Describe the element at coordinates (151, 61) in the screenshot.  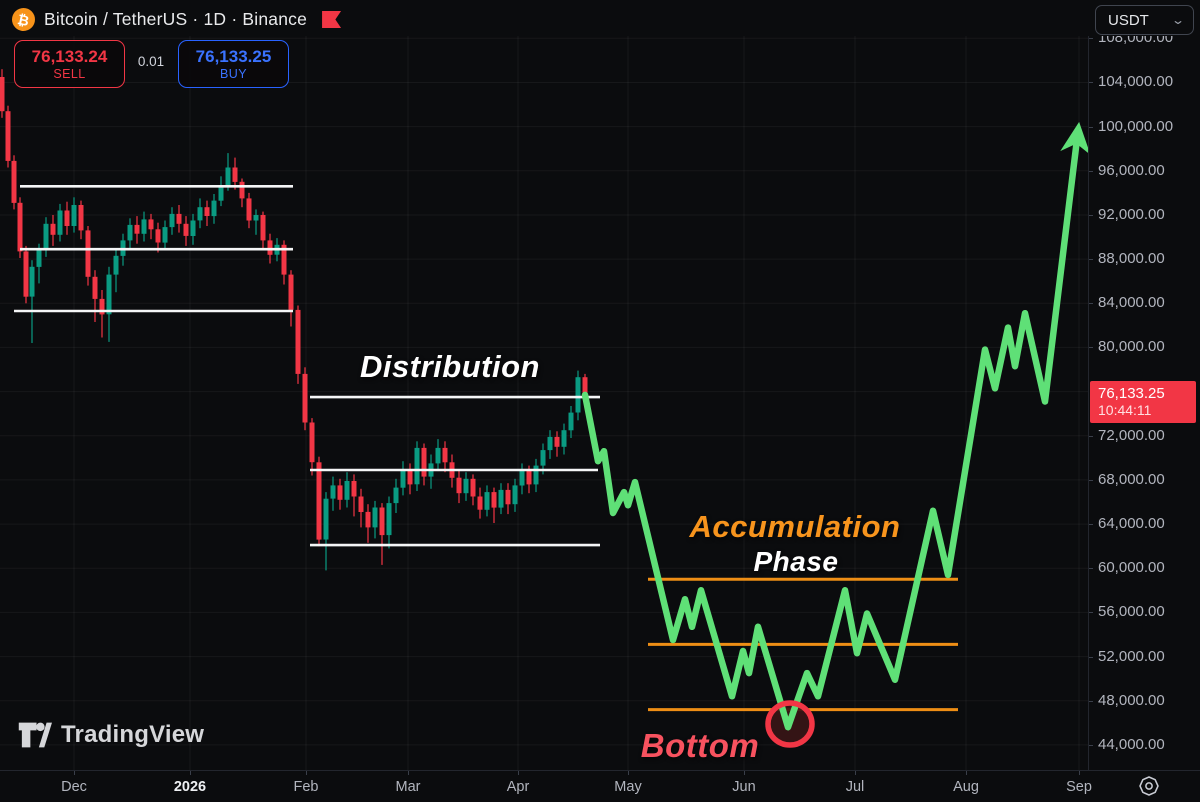
I see `spread-value: 0.01` at that location.